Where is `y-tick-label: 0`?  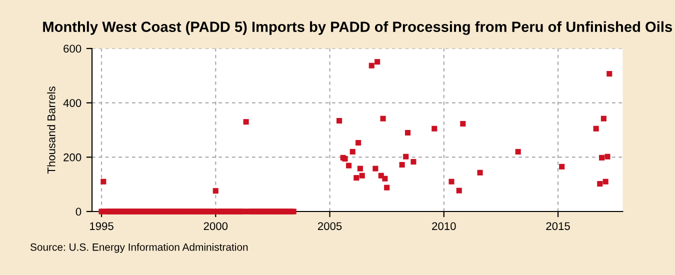 y-tick-label: 0 is located at coordinates (79, 212).